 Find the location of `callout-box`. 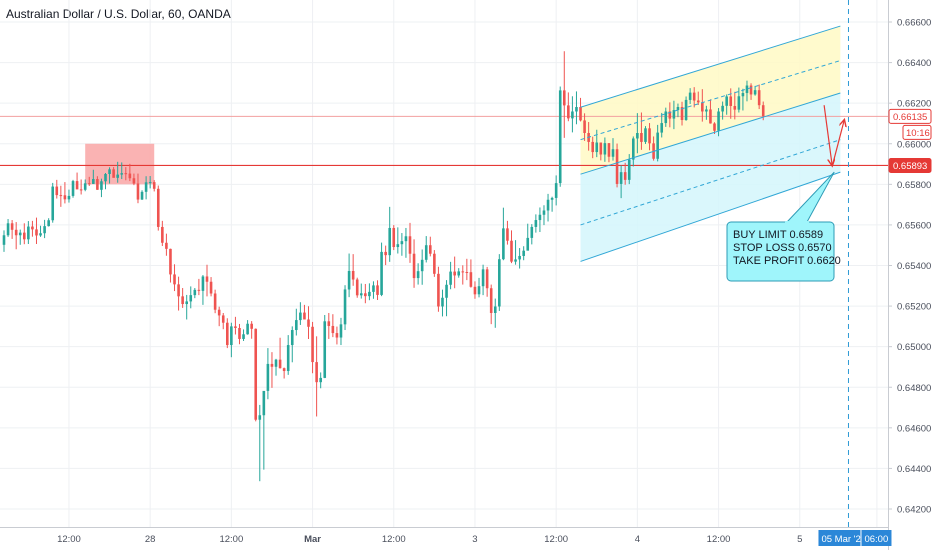

callout-box is located at coordinates (780, 251).